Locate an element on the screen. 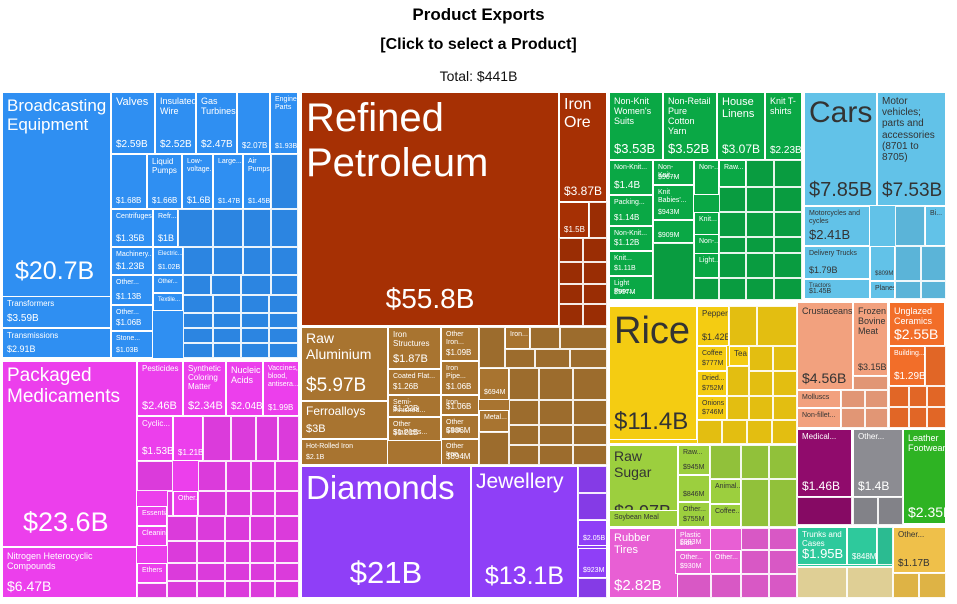 The height and width of the screenshot is (604, 957). product-tile: Cars $7.85B is located at coordinates (840, 149).